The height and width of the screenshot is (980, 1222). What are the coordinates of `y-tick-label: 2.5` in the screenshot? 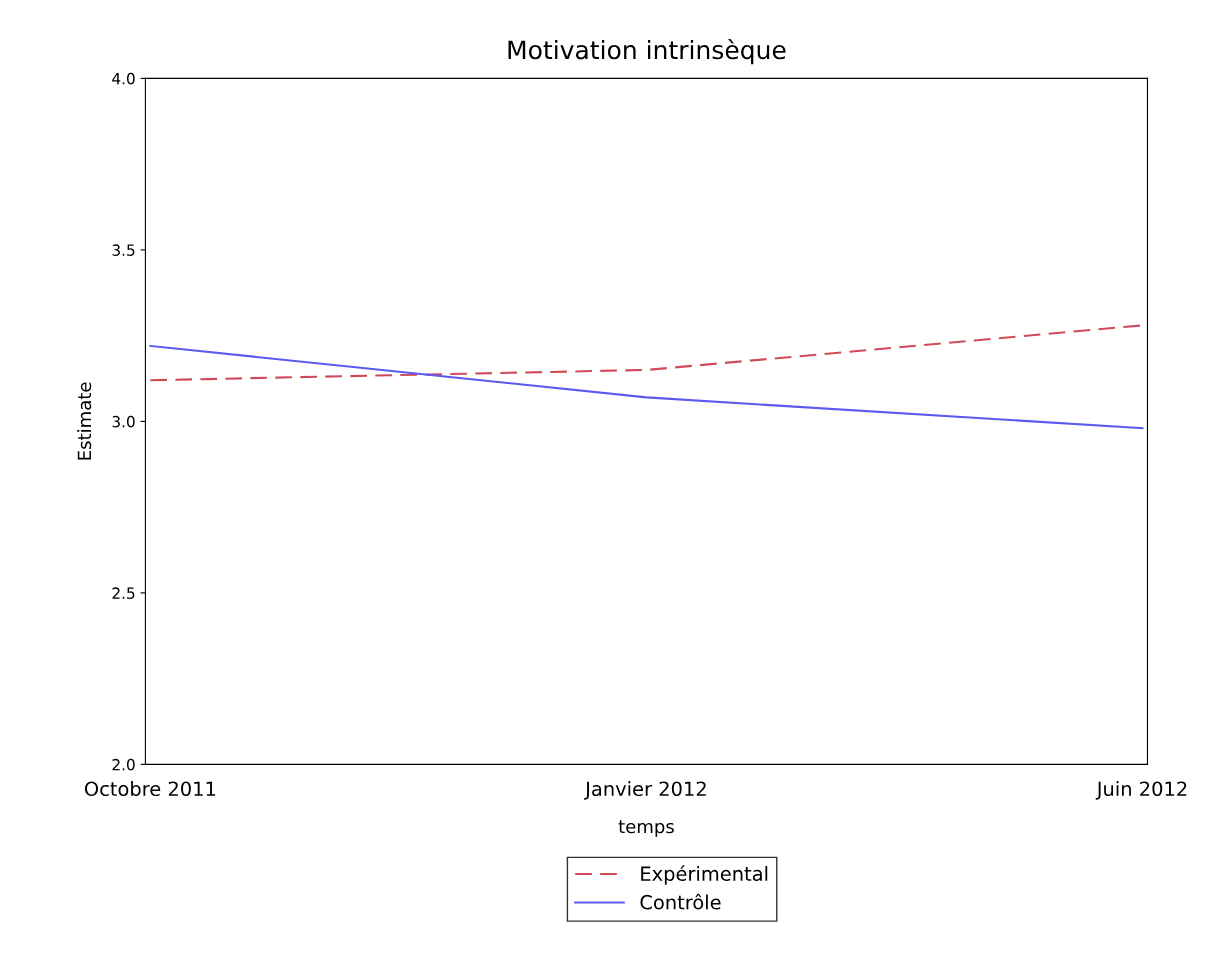 It's located at (123, 593).